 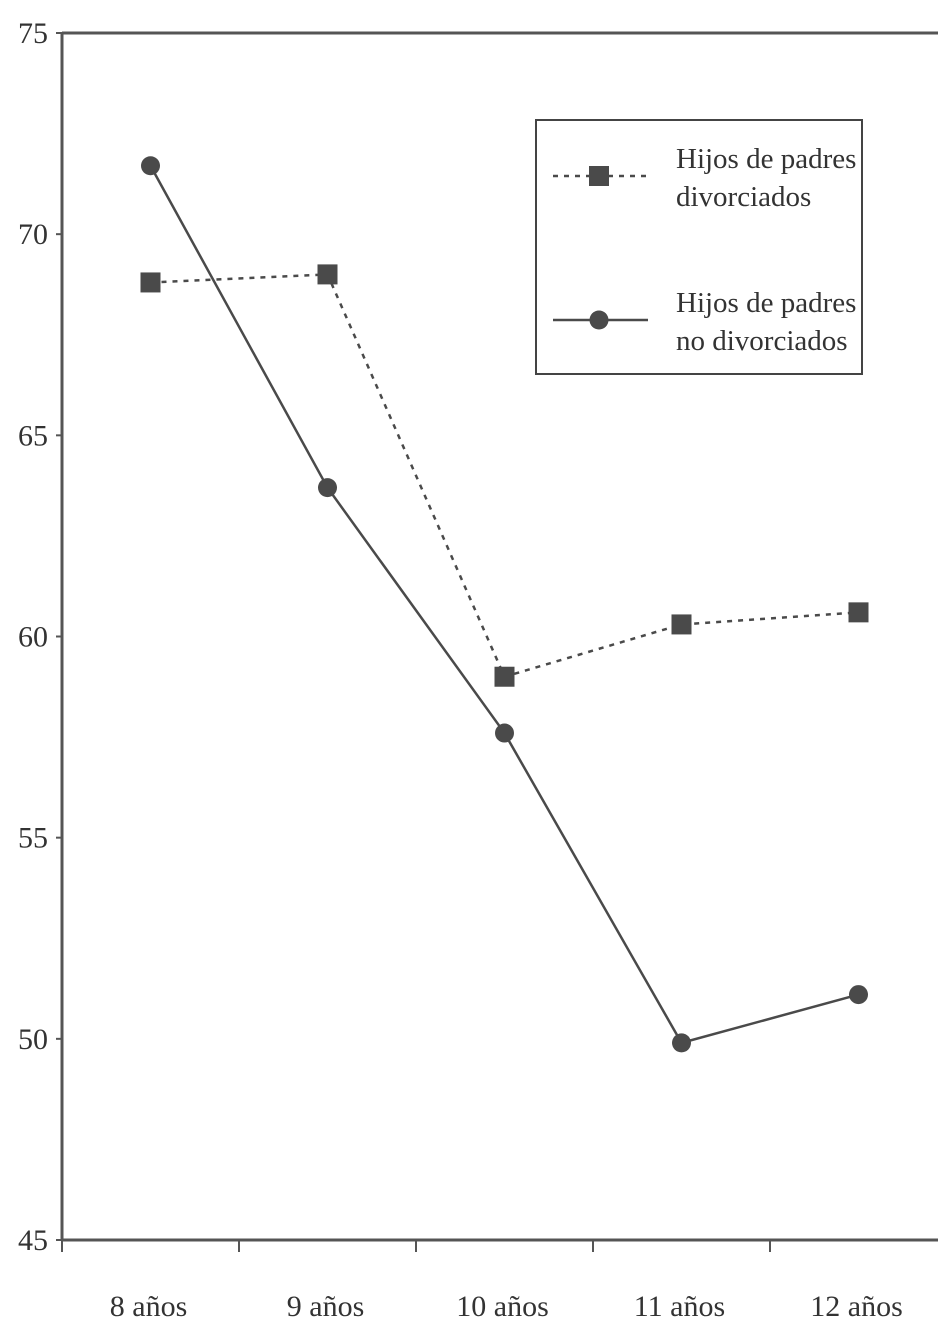 What do you see at coordinates (482, 1281) in the screenshot?
I see `x-axis-ticks: 8 años 9 años 10 años 11 años 12 años` at bounding box center [482, 1281].